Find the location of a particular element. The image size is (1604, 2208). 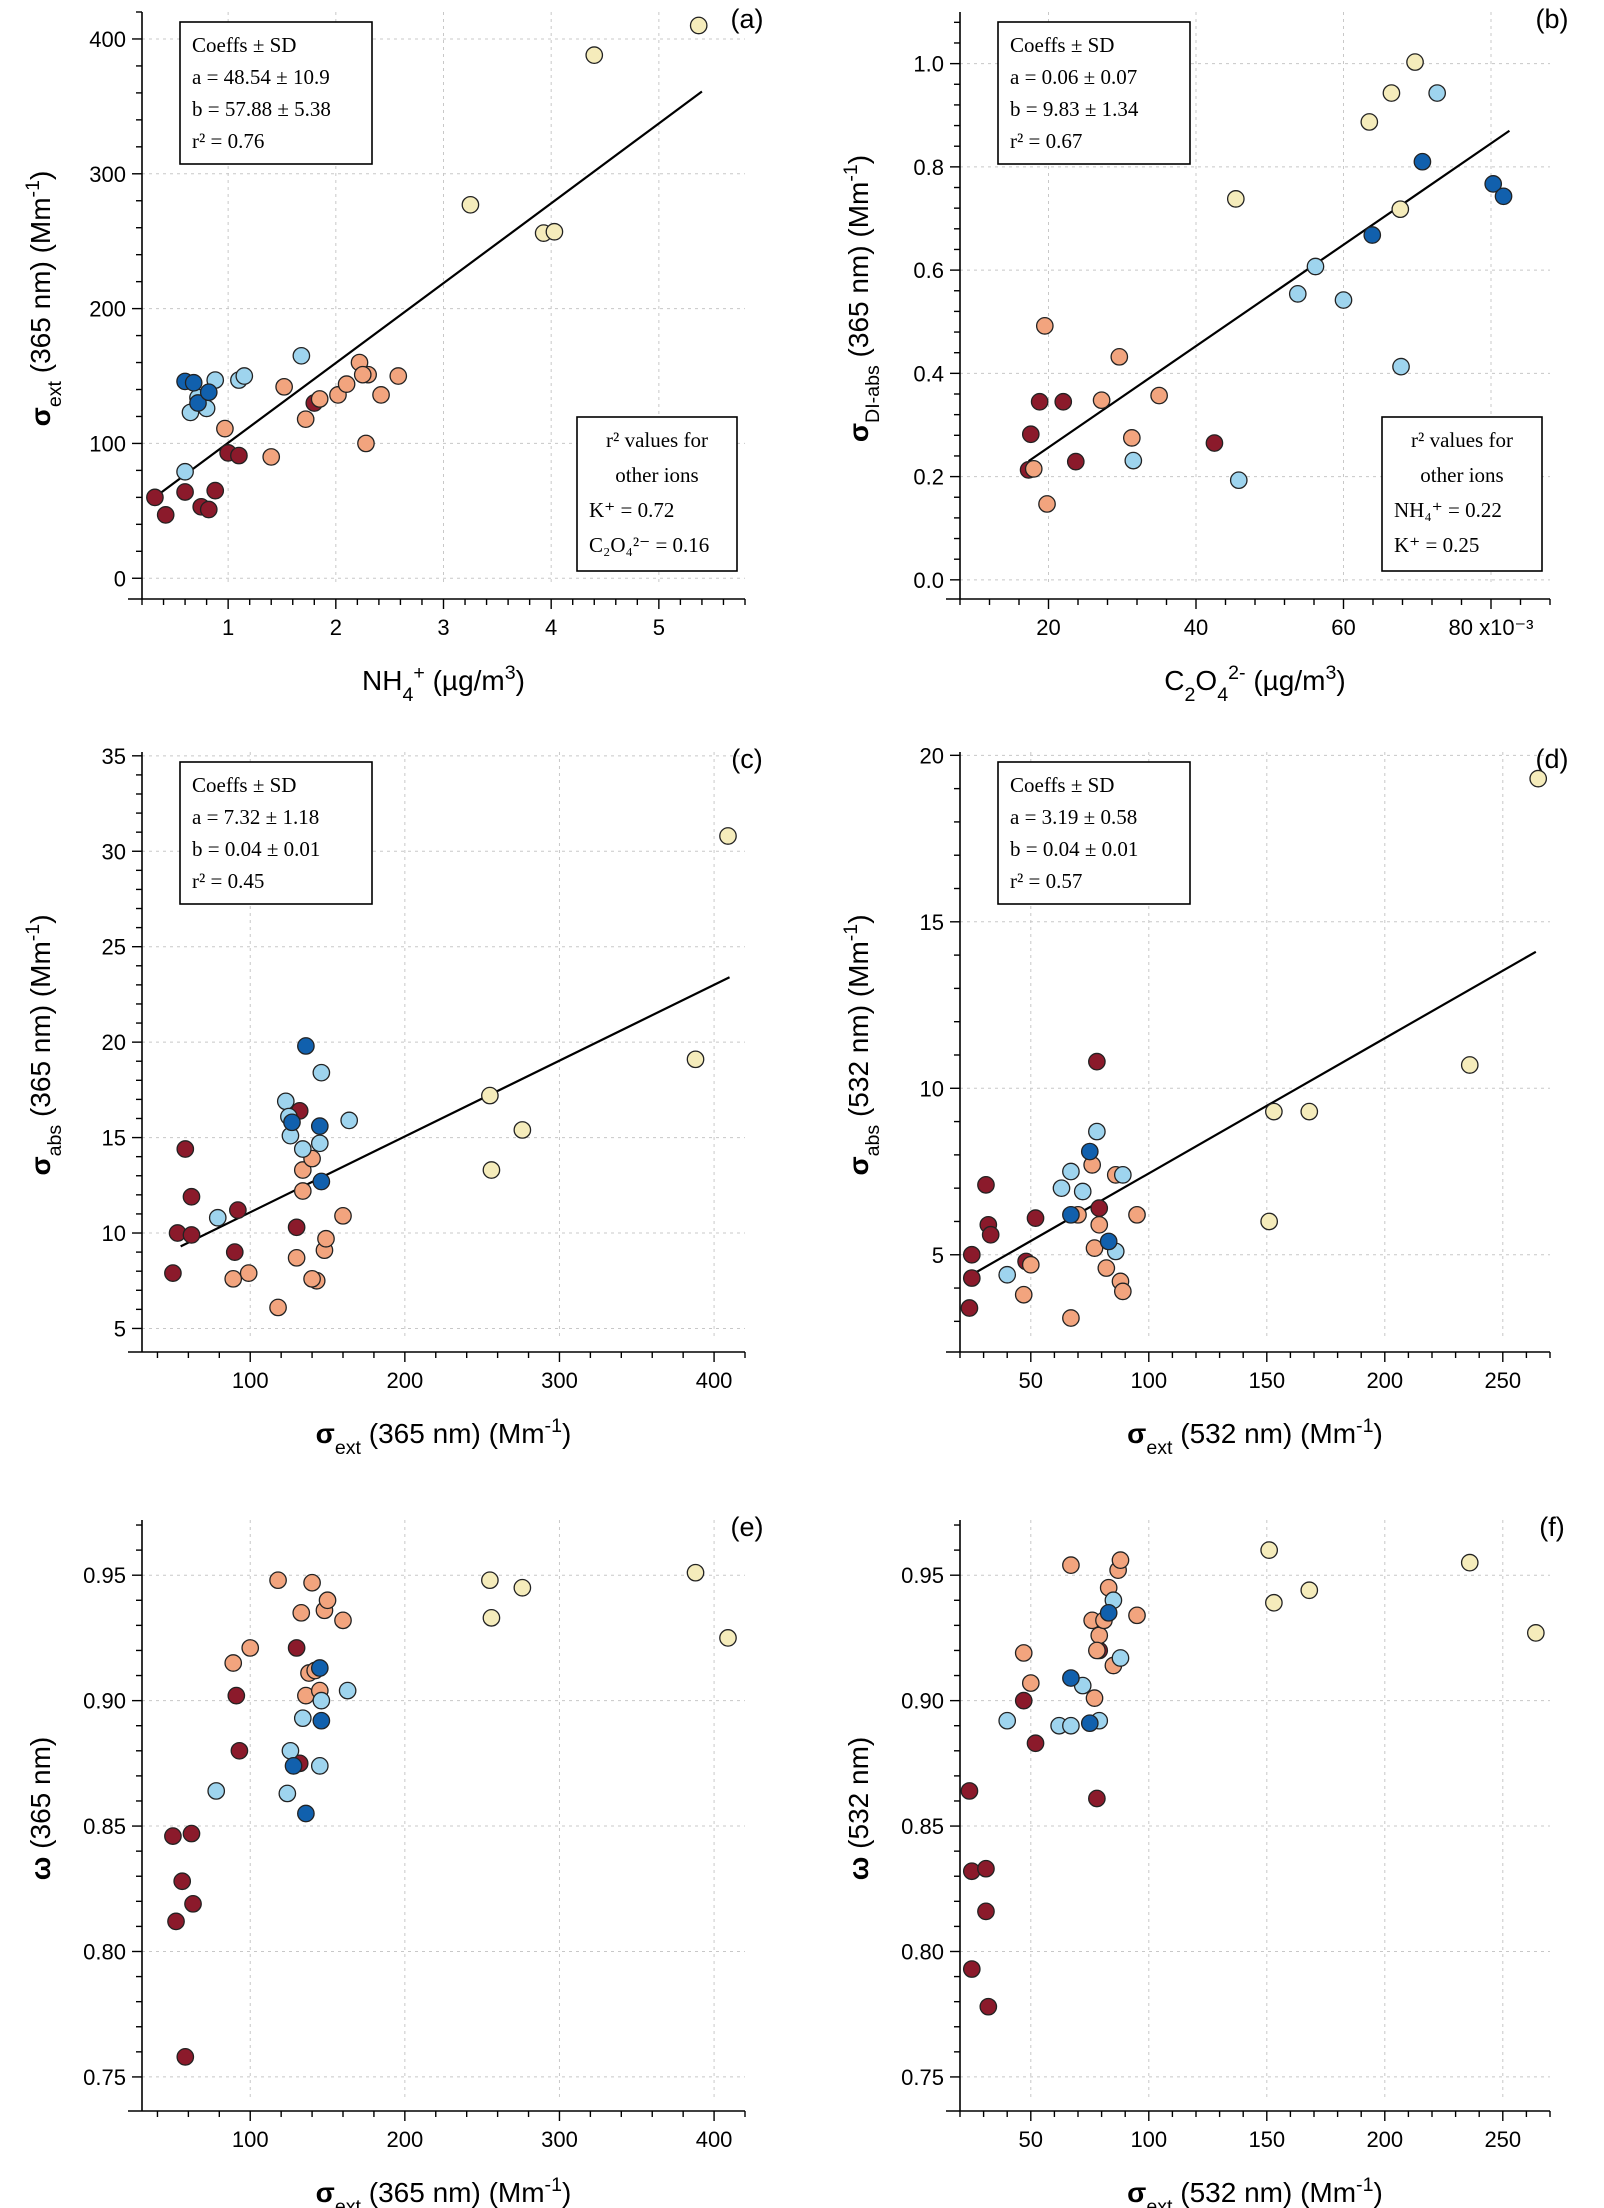

y-tick-label: 200 is located at coordinates (107, 309).